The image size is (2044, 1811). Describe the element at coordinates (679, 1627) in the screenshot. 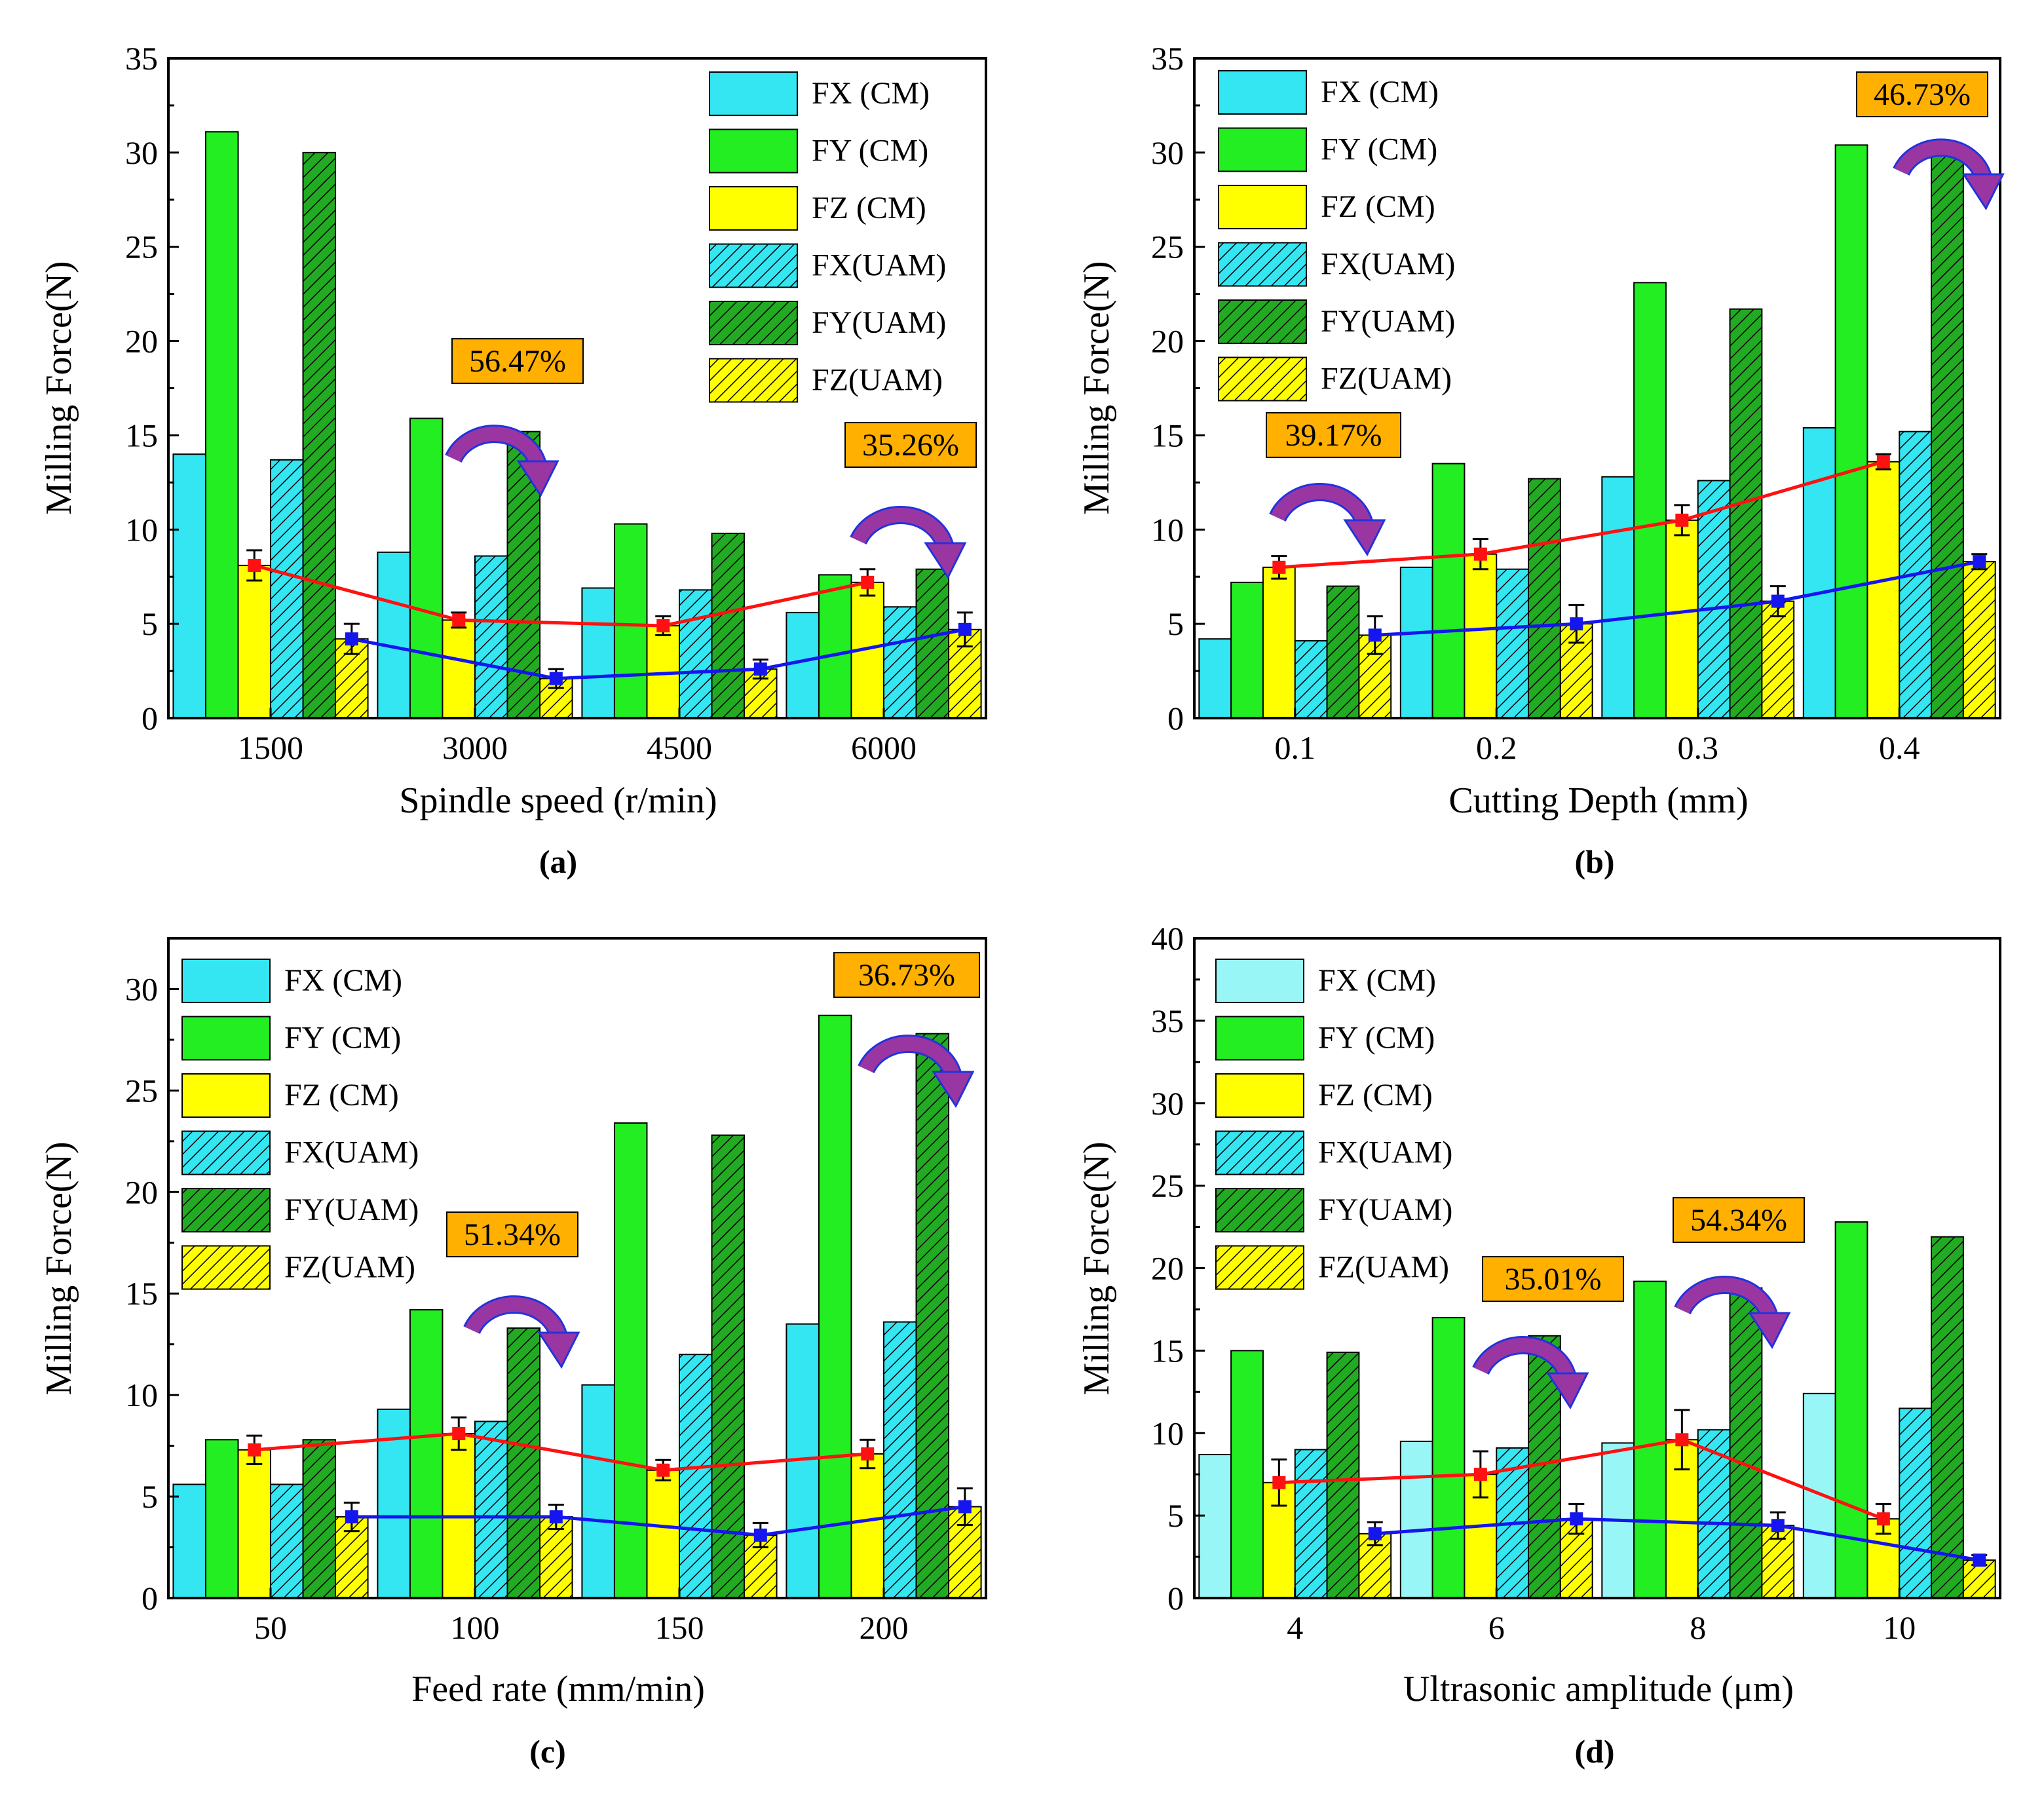

I see `x-tick-label-c: 150` at that location.